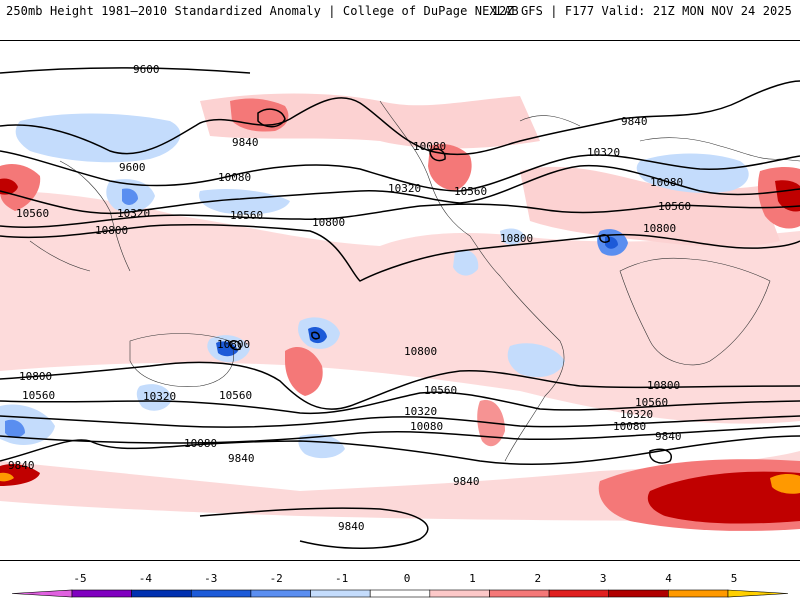 The image size is (800, 600). I want to click on legend-tick-label: 1, so click(472, 578).